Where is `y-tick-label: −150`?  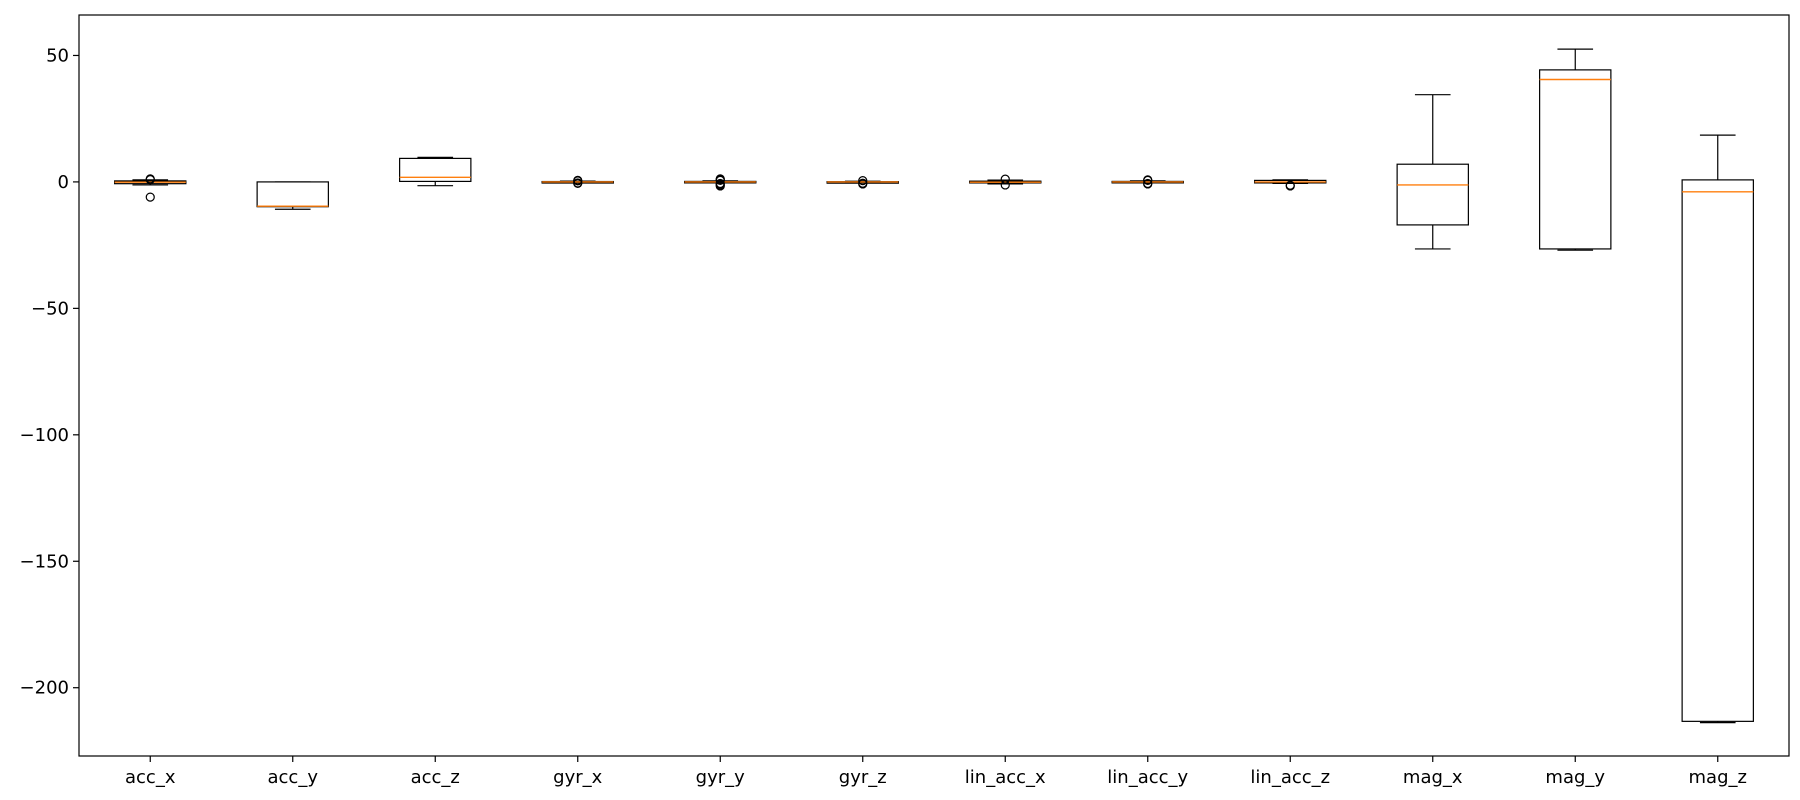 y-tick-label: −150 is located at coordinates (44, 561).